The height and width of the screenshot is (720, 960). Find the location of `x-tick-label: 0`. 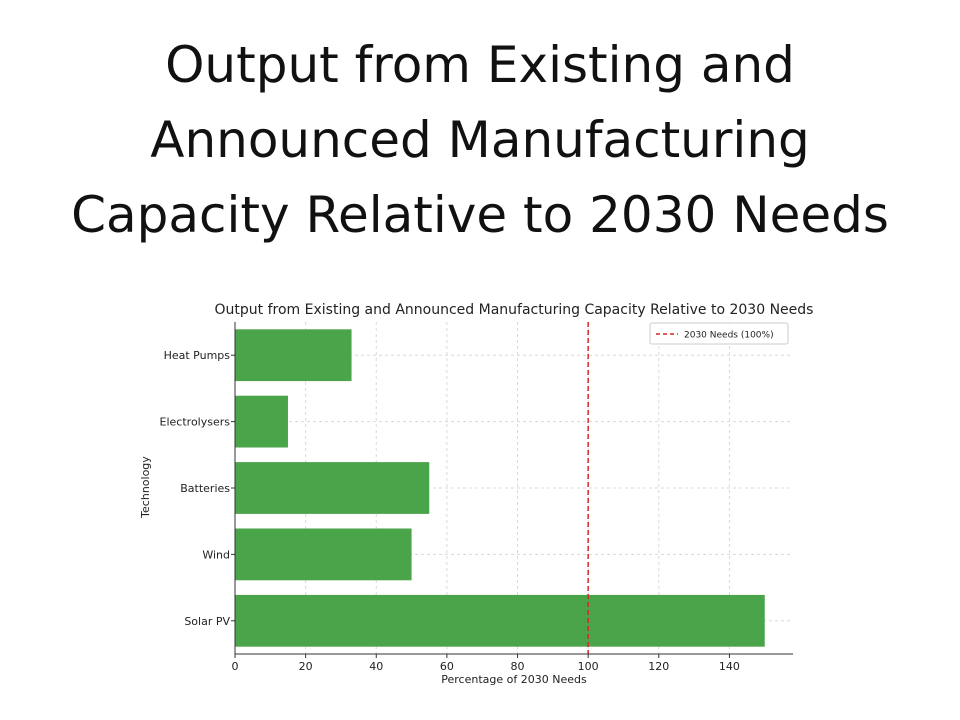

x-tick-label: 0 is located at coordinates (235, 666).